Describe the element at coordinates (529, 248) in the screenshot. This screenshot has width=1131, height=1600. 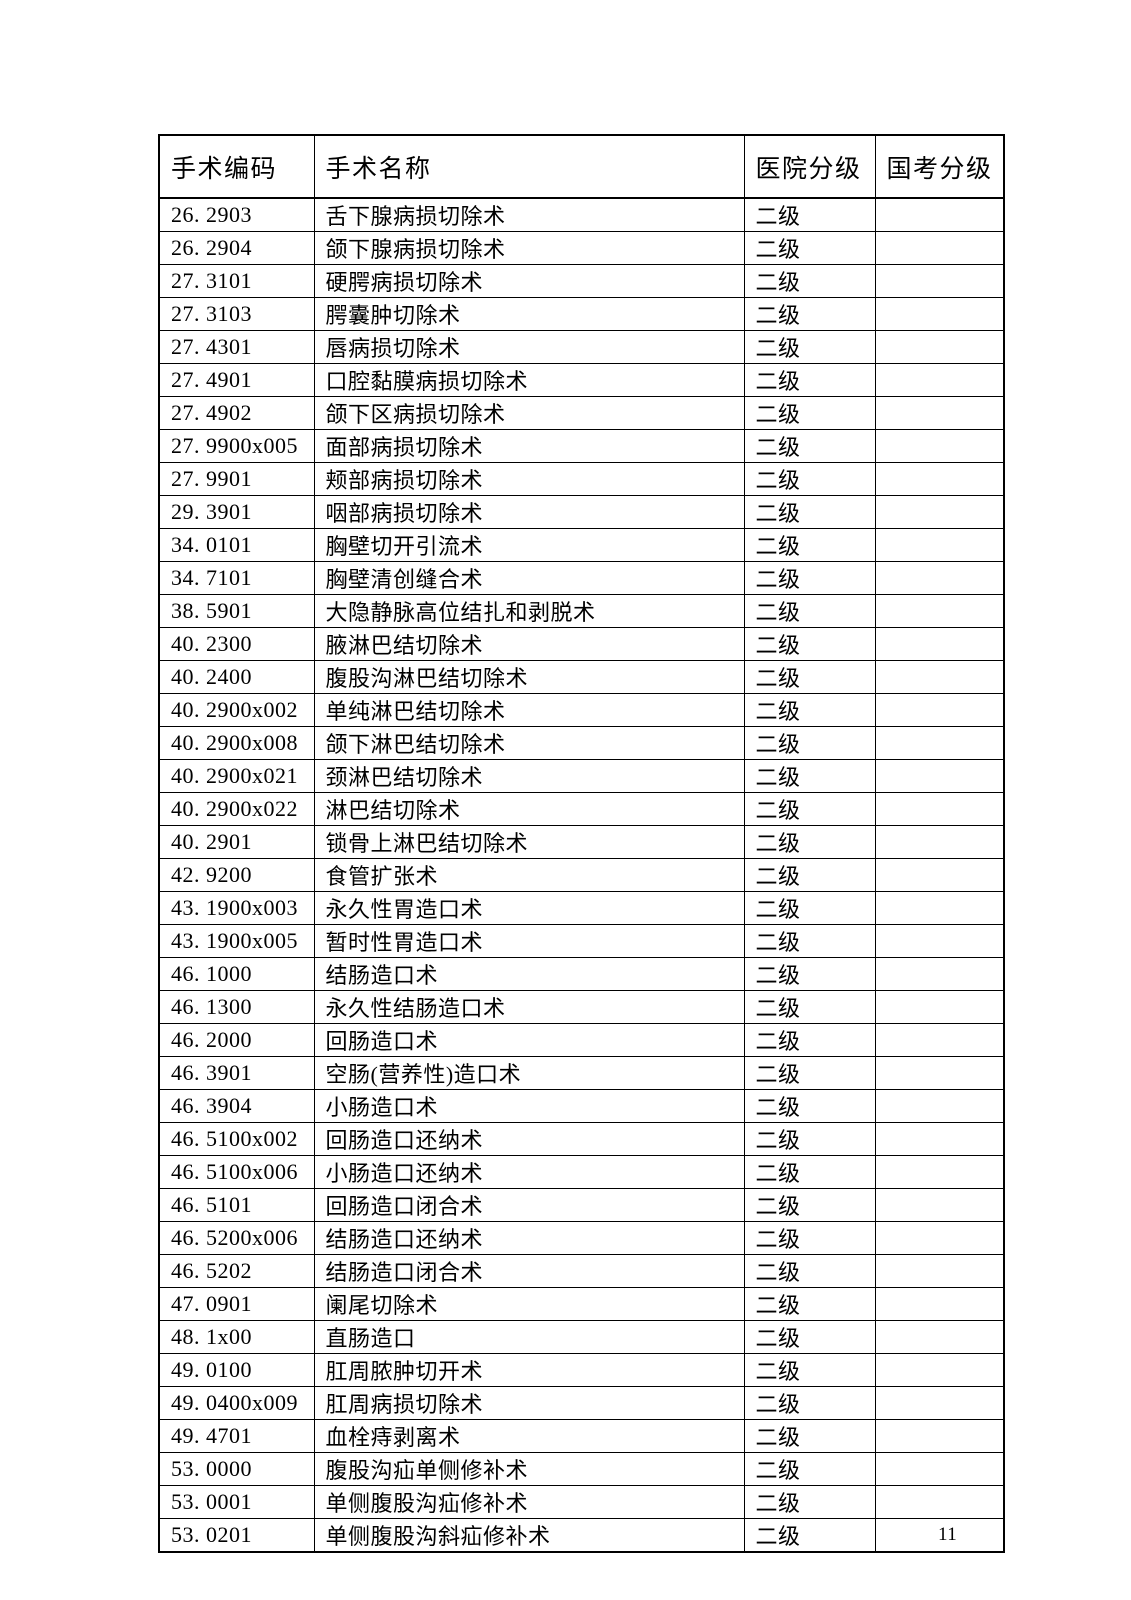
I see `surgery-name-cell: 颌下腺病损切除术` at that location.